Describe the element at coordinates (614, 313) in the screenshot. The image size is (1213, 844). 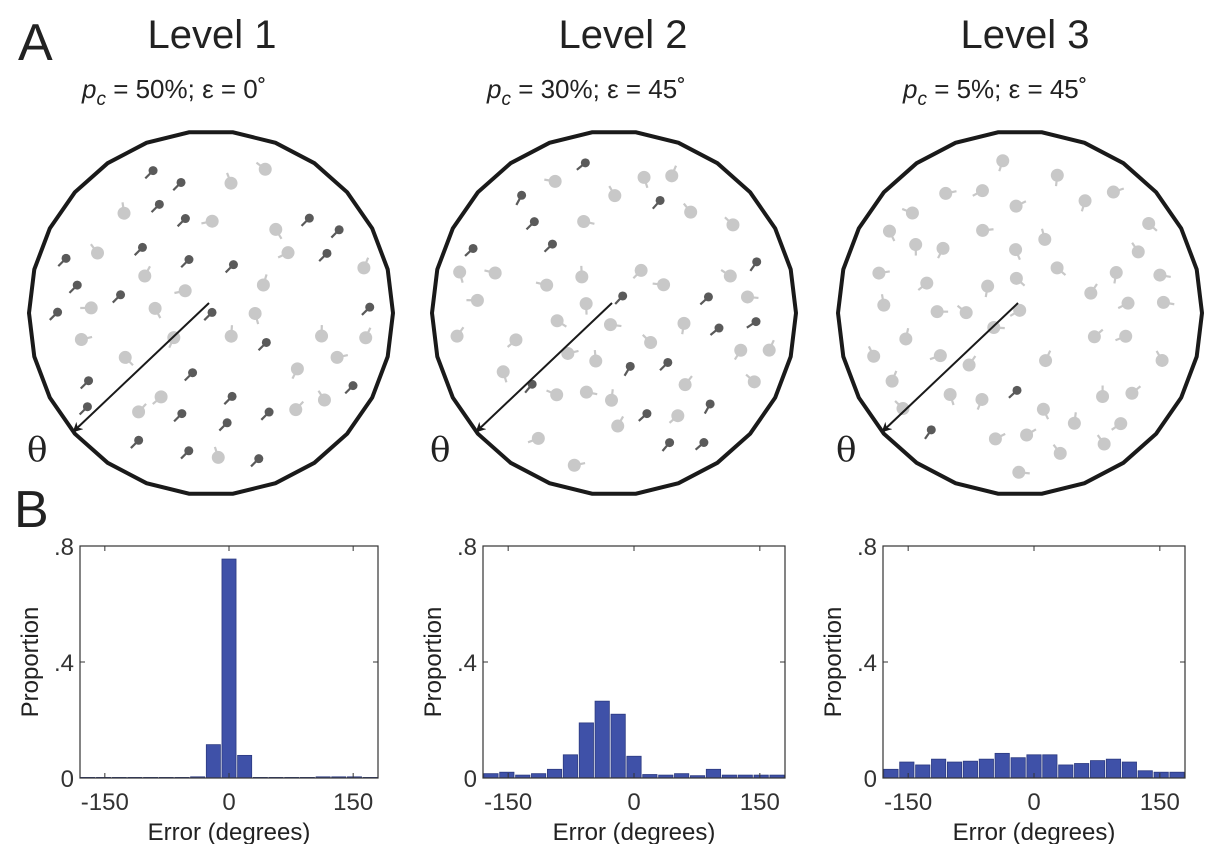
I see `stimulus-aperture-level-2: θ` at that location.